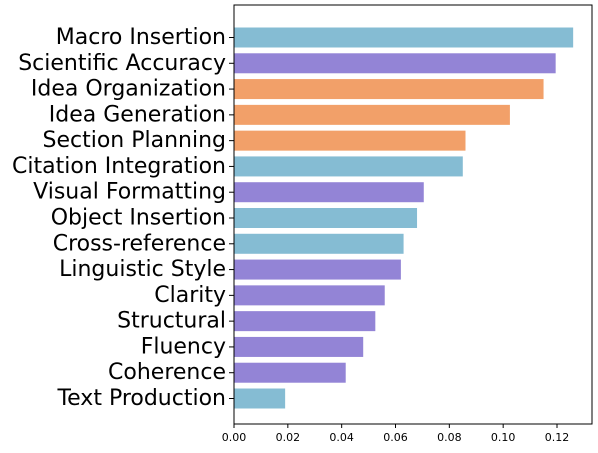 The height and width of the screenshot is (453, 598). I want to click on x-tick-label: 0.10, so click(503, 437).